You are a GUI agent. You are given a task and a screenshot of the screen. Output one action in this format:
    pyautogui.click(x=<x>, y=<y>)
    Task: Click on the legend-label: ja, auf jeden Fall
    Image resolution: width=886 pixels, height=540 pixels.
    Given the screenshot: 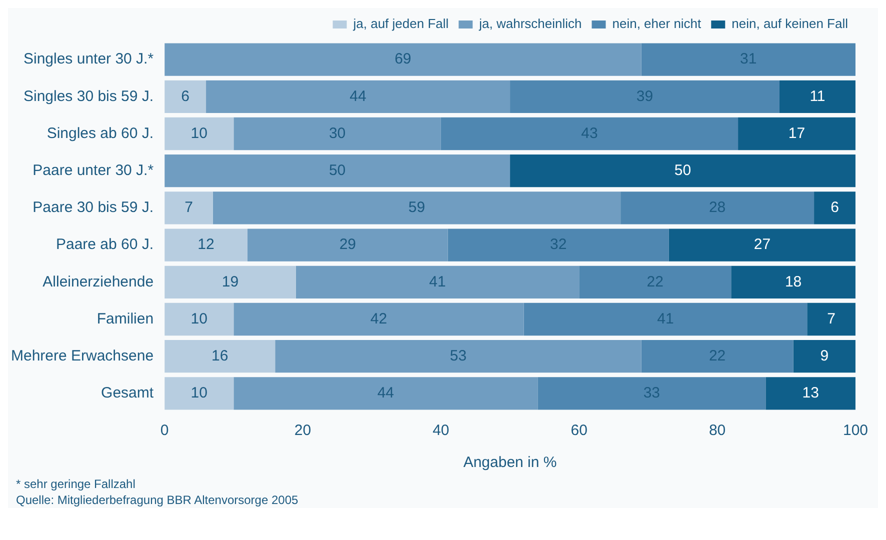 What is the action you would take?
    pyautogui.click(x=400, y=24)
    